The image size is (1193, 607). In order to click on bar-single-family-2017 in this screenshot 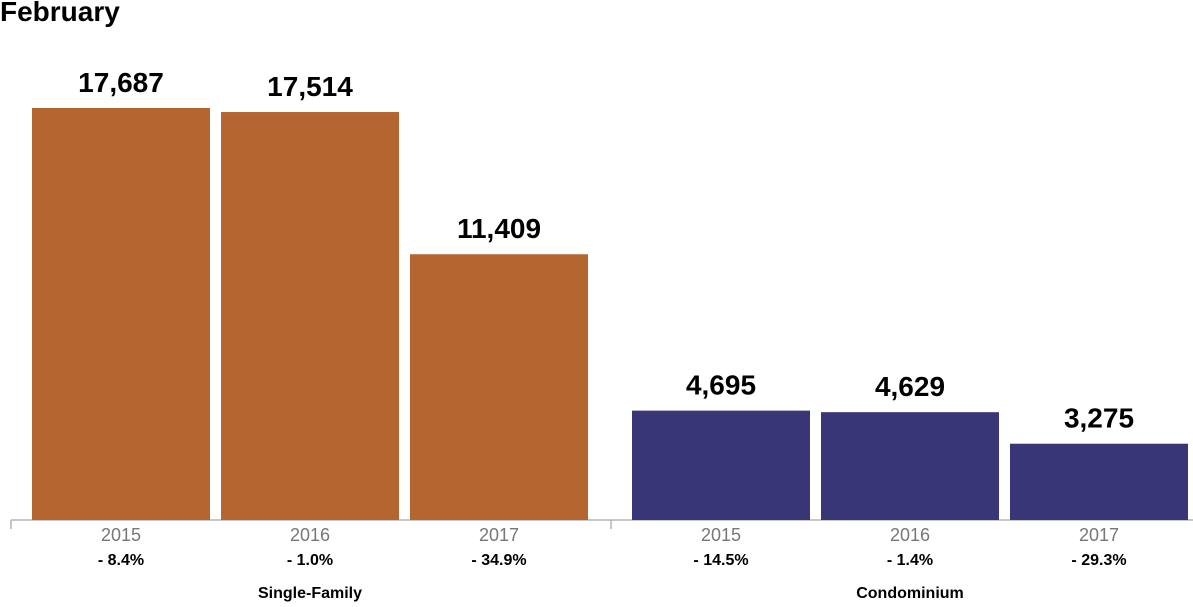, I will do `click(499, 387)`.